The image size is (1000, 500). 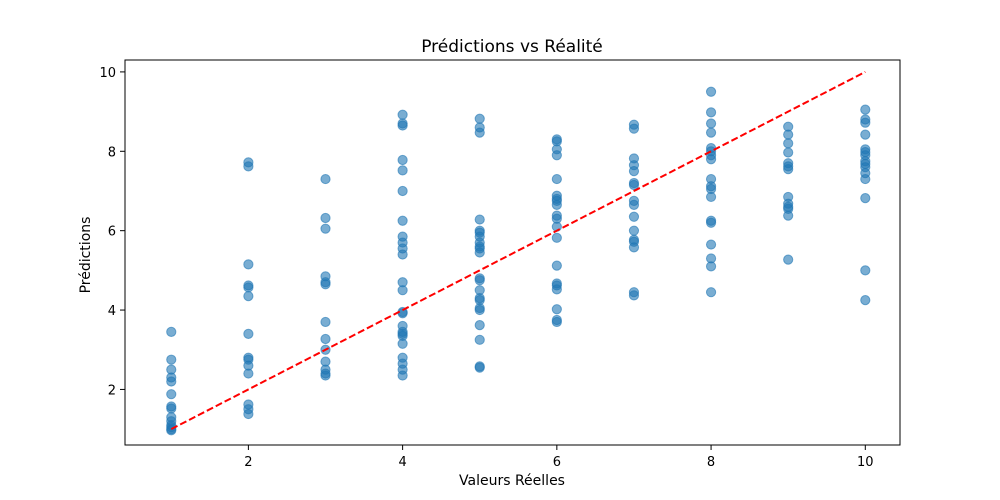 I want to click on y-tick-label: 2, so click(x=112, y=390).